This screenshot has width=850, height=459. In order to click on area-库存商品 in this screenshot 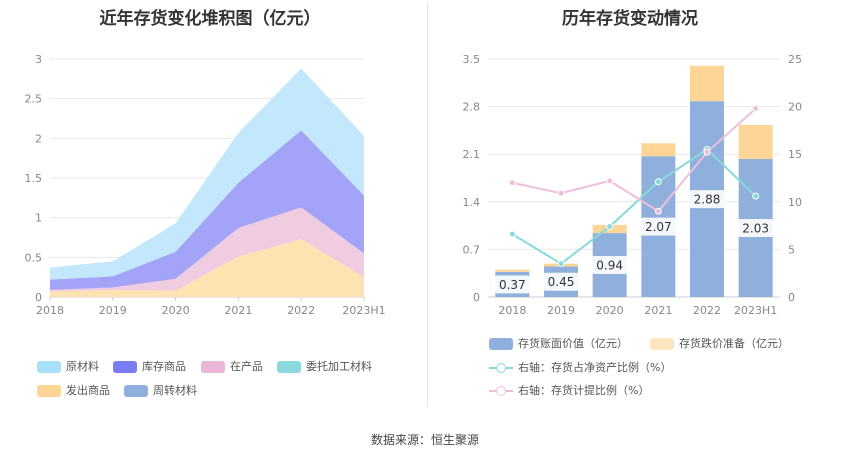, I will do `click(207, 210)`.